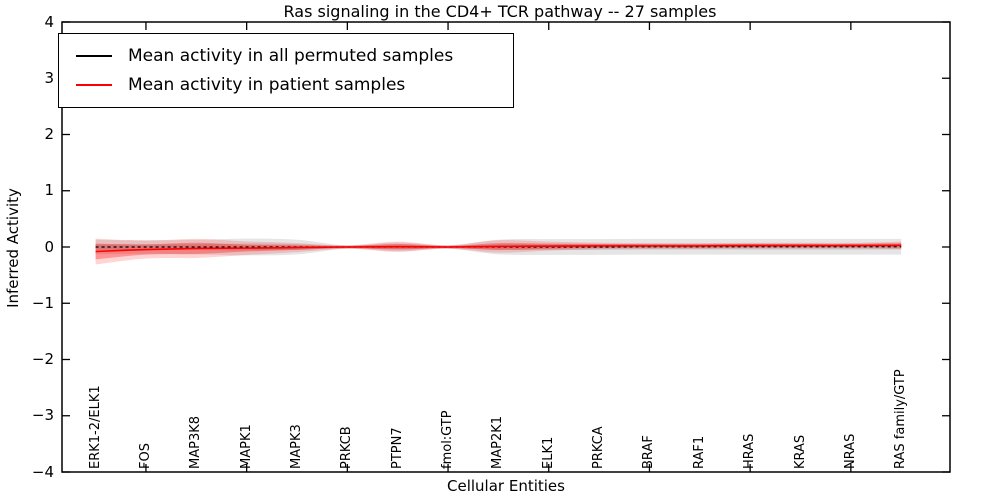 Image resolution: width=1000 pixels, height=500 pixels. Describe the element at coordinates (850, 451) in the screenshot. I see `entity-label: NRAS` at that location.